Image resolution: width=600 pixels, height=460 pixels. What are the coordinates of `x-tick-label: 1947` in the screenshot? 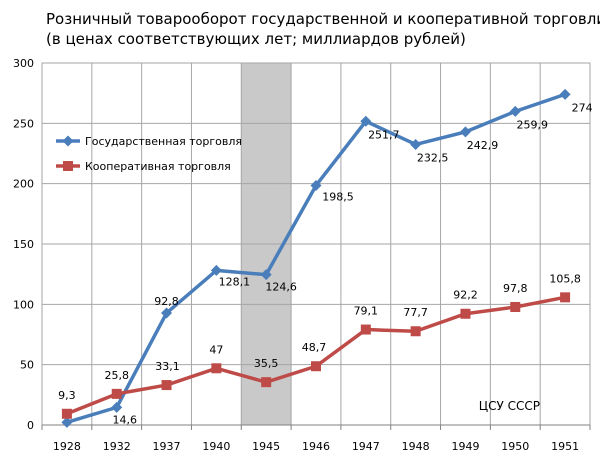 It's located at (366, 446).